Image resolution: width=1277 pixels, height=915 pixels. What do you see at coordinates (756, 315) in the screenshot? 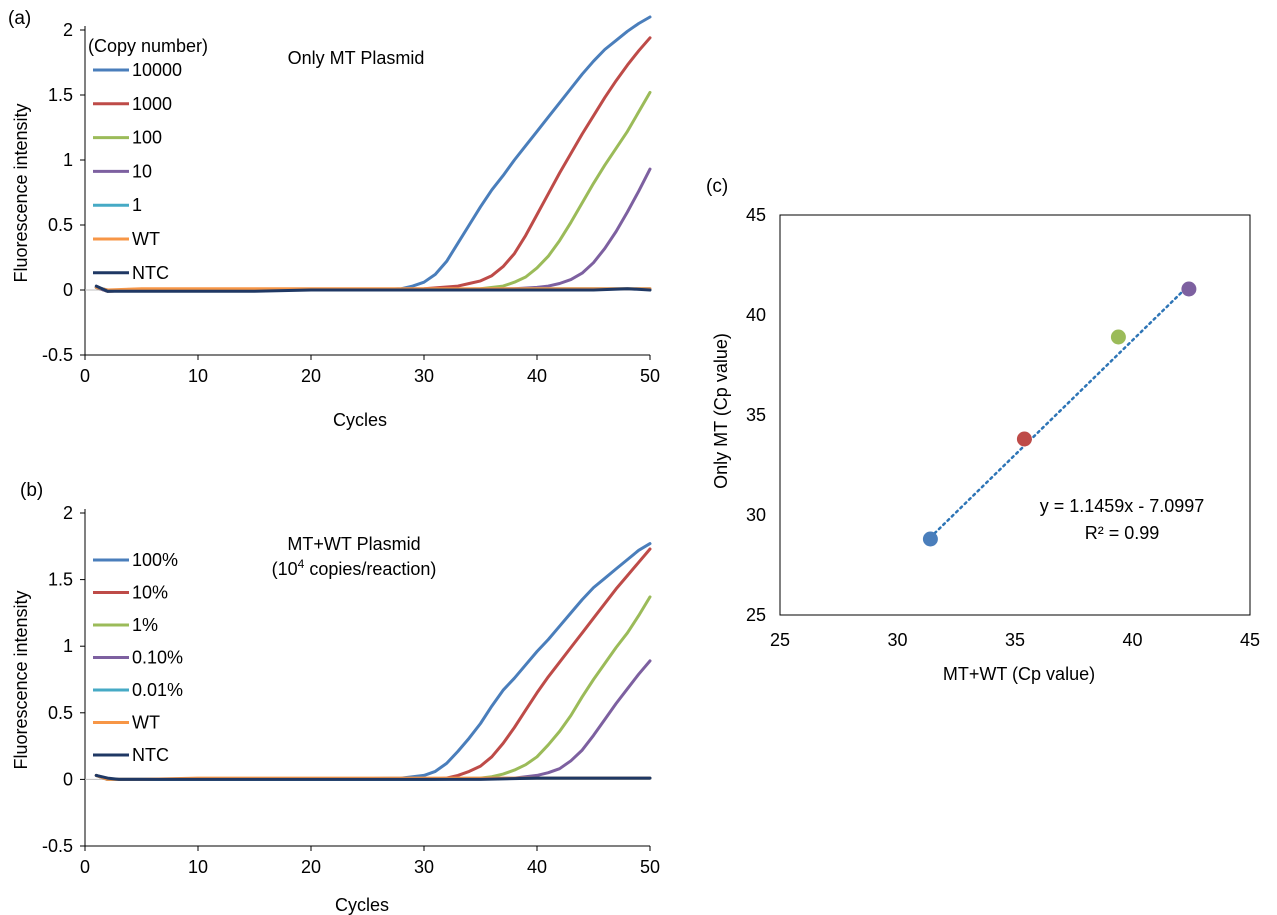
I see `panel-c-y-tick-label: 40` at bounding box center [756, 315].